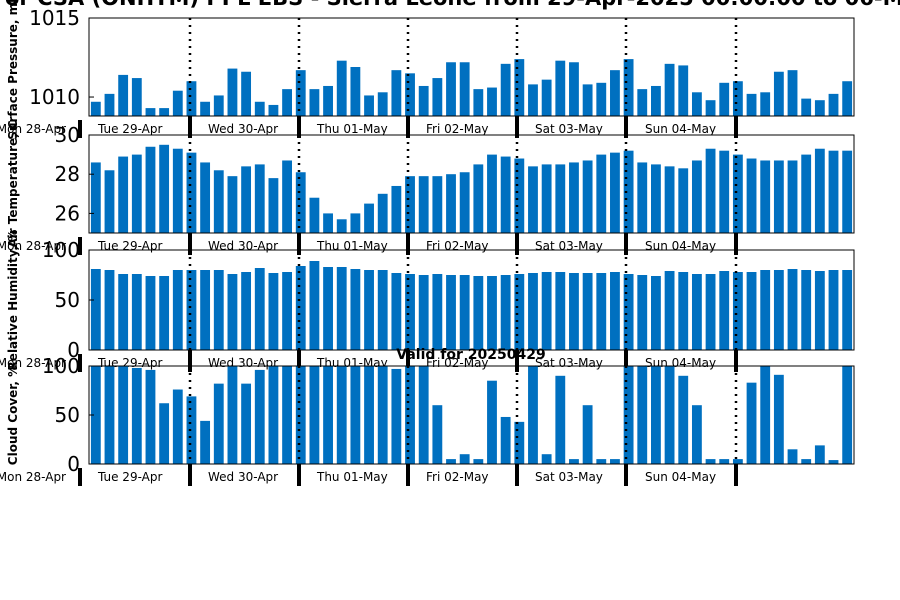 Image resolution: width=900 pixels, height=600 pixels. Describe the element at coordinates (129, 129) in the screenshot. I see `day-label: Tue 29-Apr` at that location.